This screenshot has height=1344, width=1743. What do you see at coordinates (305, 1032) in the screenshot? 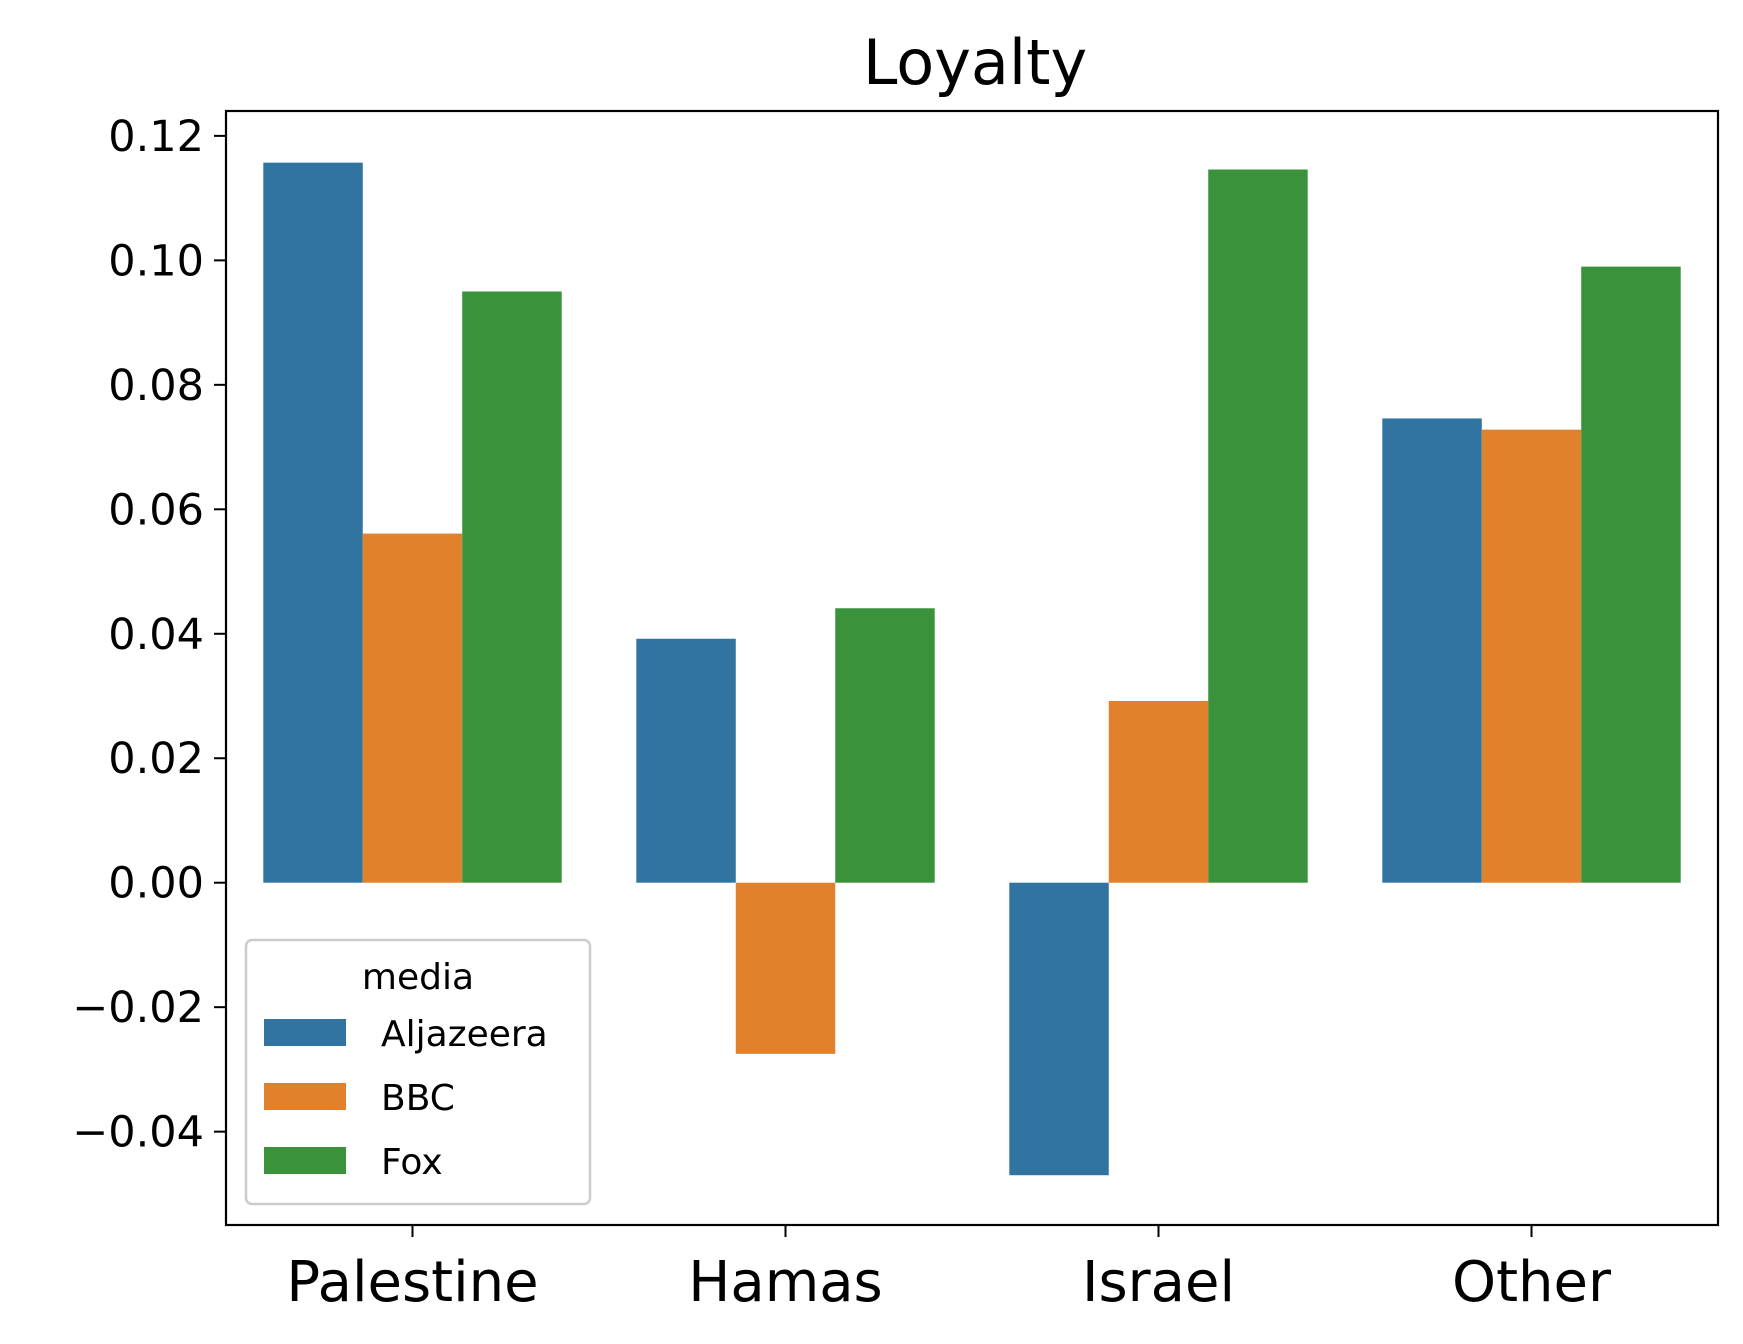
I see `legend-swatch-aljazeera` at bounding box center [305, 1032].